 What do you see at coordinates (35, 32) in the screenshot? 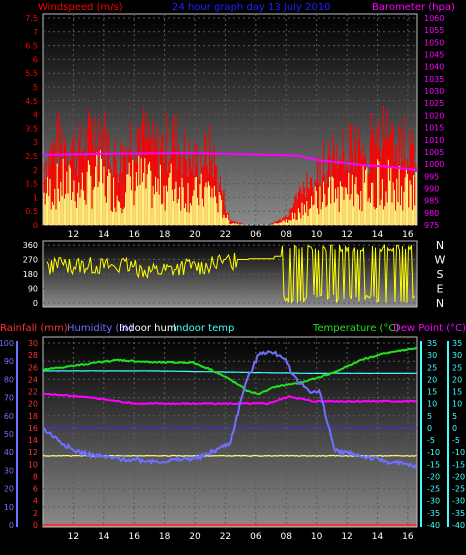
I see `windspeed-tick-label: 7` at bounding box center [35, 32].